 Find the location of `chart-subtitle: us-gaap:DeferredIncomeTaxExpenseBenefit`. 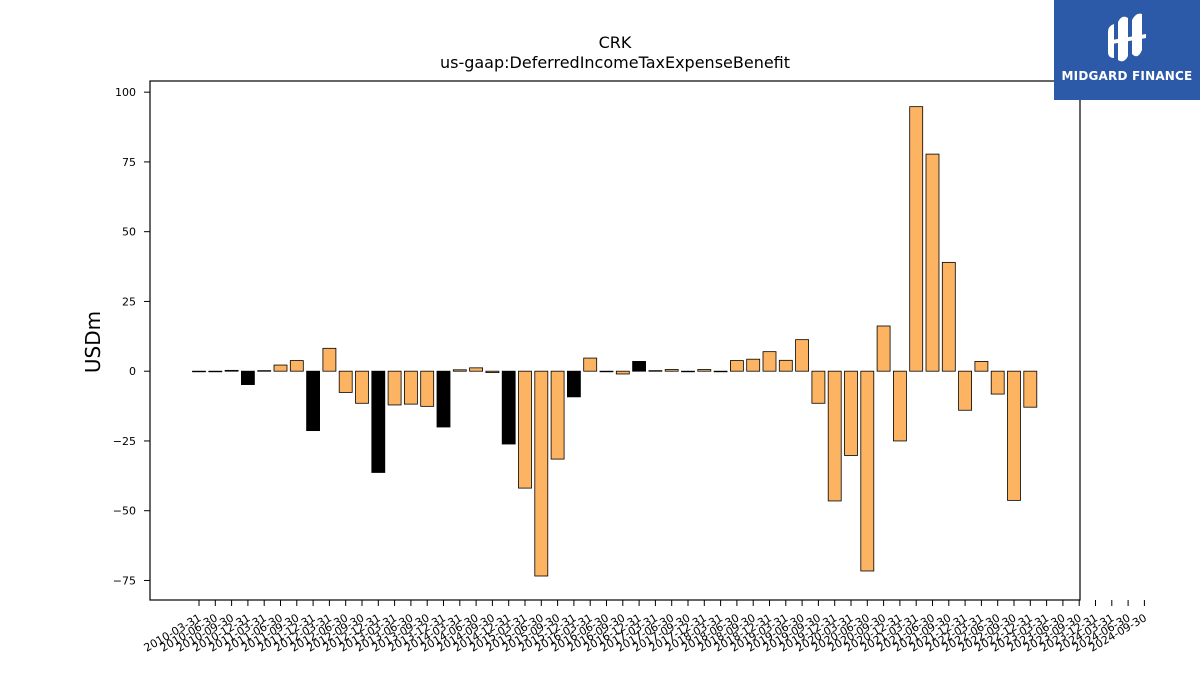

chart-subtitle: us-gaap:DeferredIncomeTaxExpenseBenefit is located at coordinates (615, 62).